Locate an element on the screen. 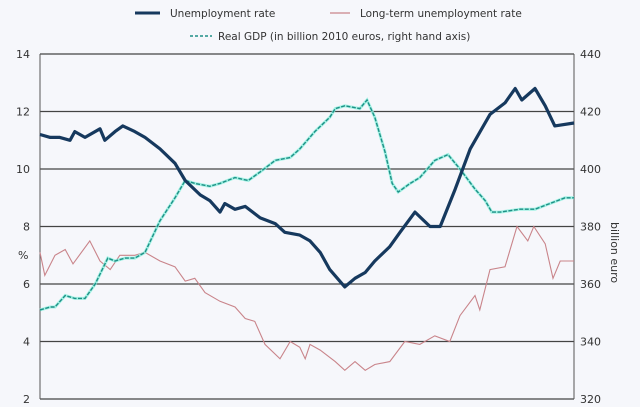 The image size is (640, 407). y2-tick-label: 440 is located at coordinates (590, 54).